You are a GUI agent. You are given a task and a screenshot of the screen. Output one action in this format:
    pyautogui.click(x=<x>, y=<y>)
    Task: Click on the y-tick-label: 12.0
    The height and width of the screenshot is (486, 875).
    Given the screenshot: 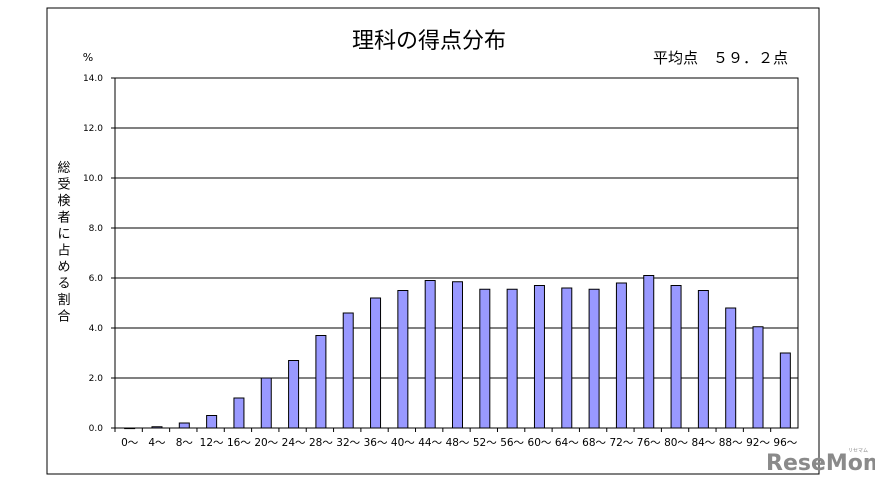 What is the action you would take?
    pyautogui.click(x=93, y=129)
    